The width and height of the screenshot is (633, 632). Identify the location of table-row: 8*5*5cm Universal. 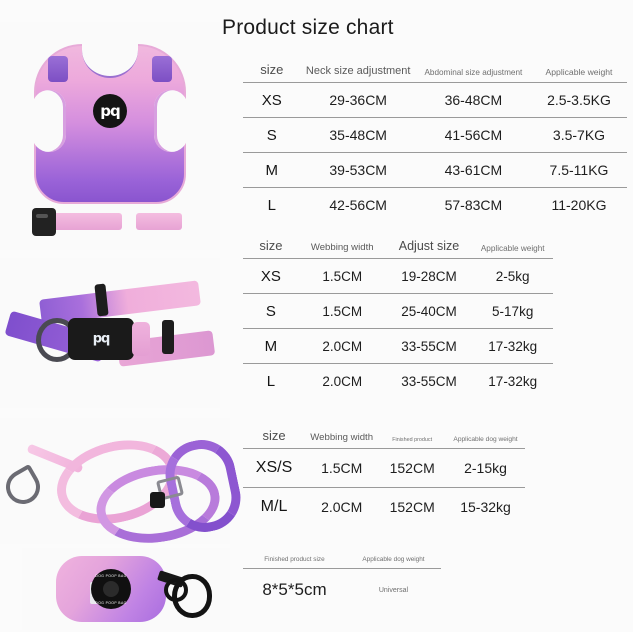
(342, 589).